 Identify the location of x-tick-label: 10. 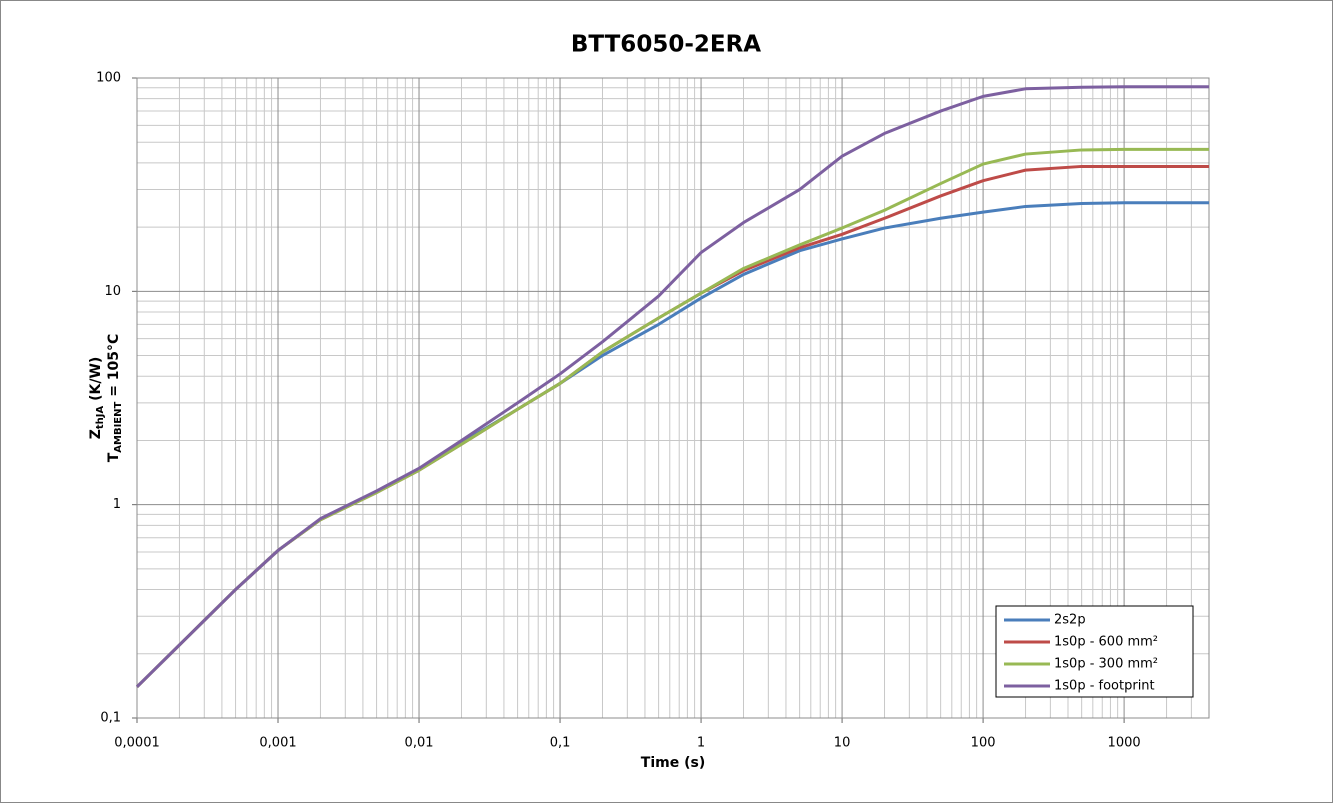
(842, 743).